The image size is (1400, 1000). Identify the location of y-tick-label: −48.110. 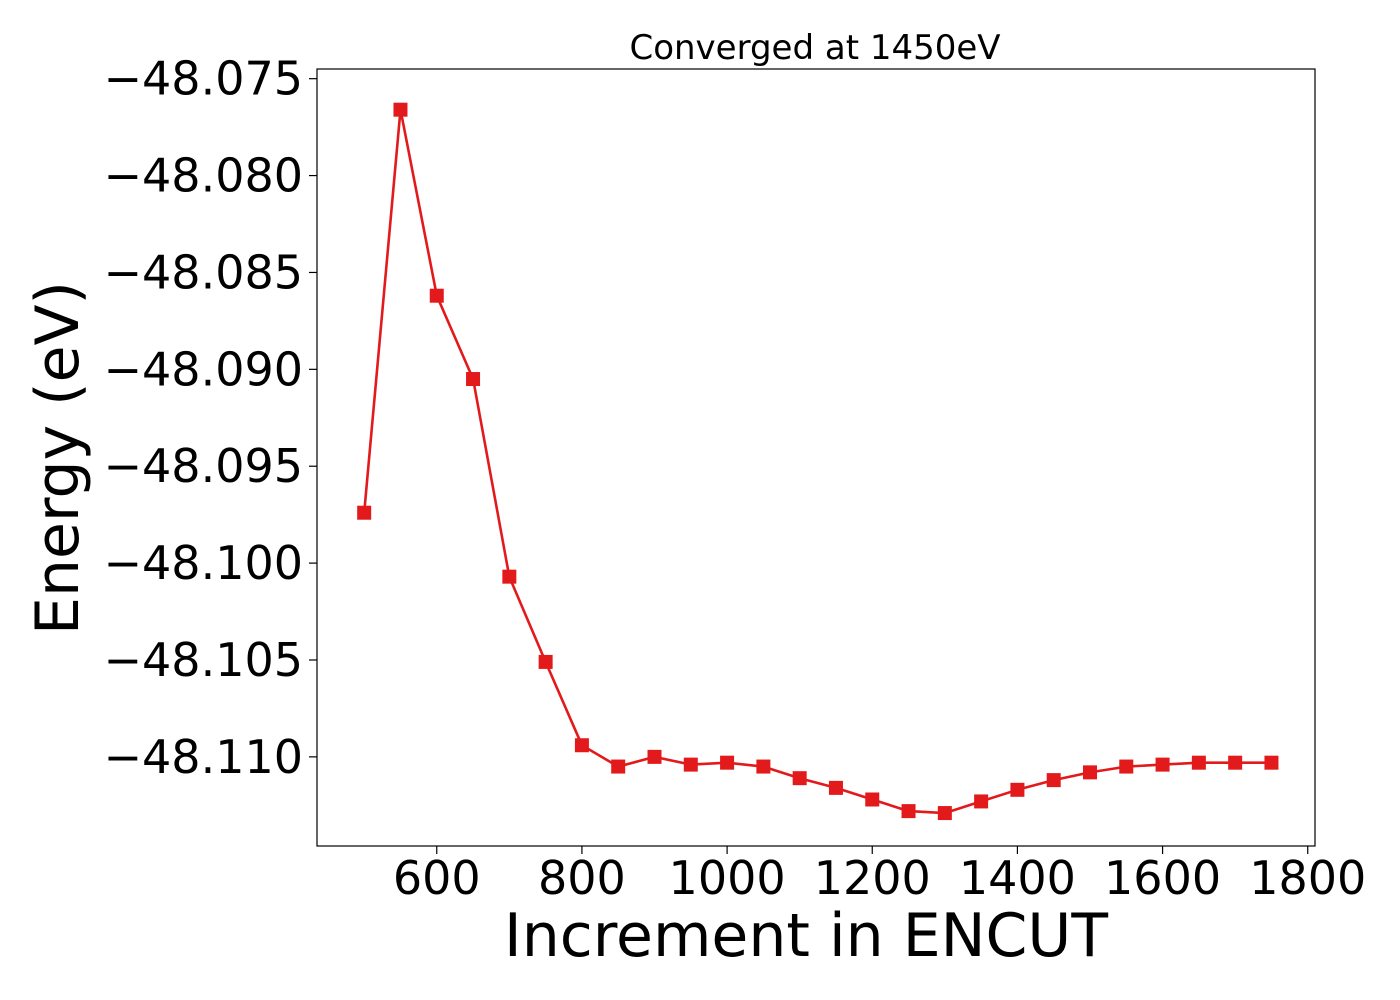
(204, 757).